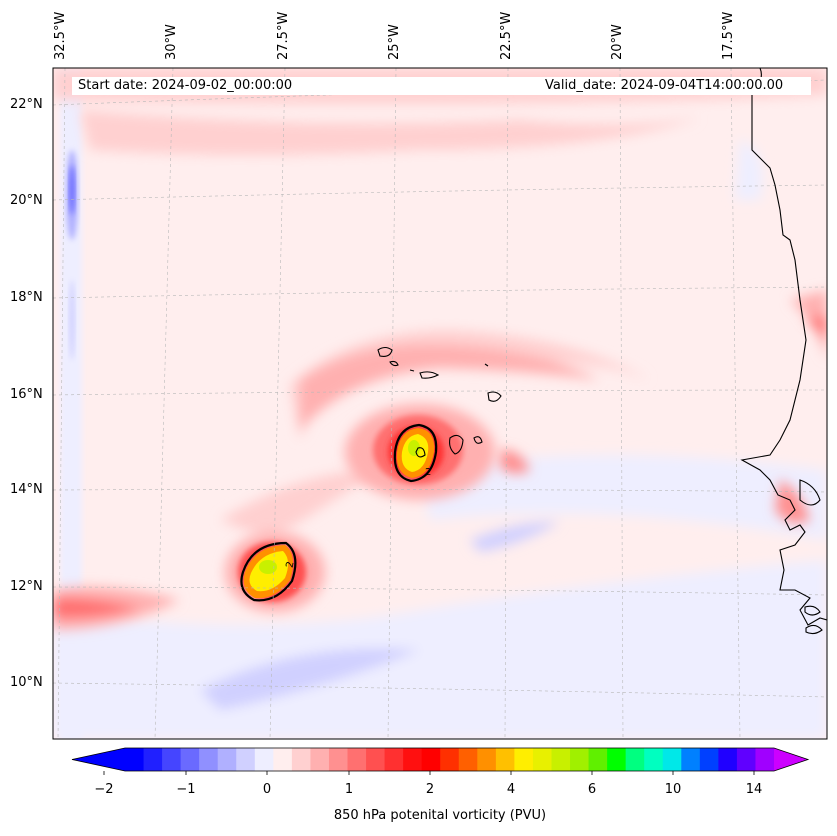  Describe the element at coordinates (673, 789) in the screenshot. I see `colorbar-tick-label: 10` at that location.